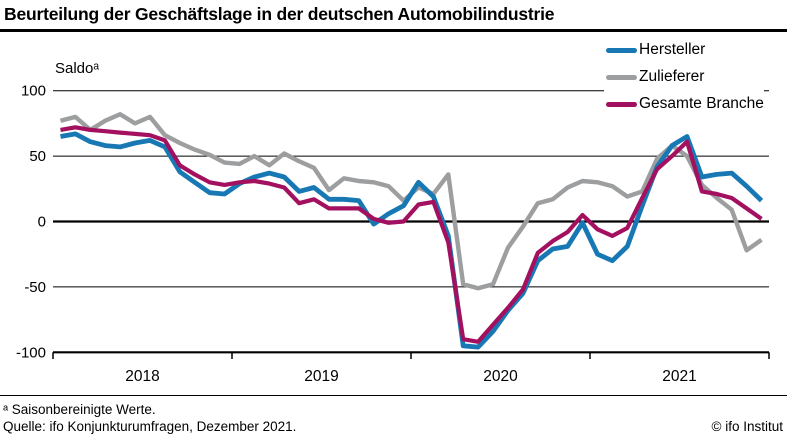  I want to click on x-tick-label-2021: 2021, so click(679, 376).